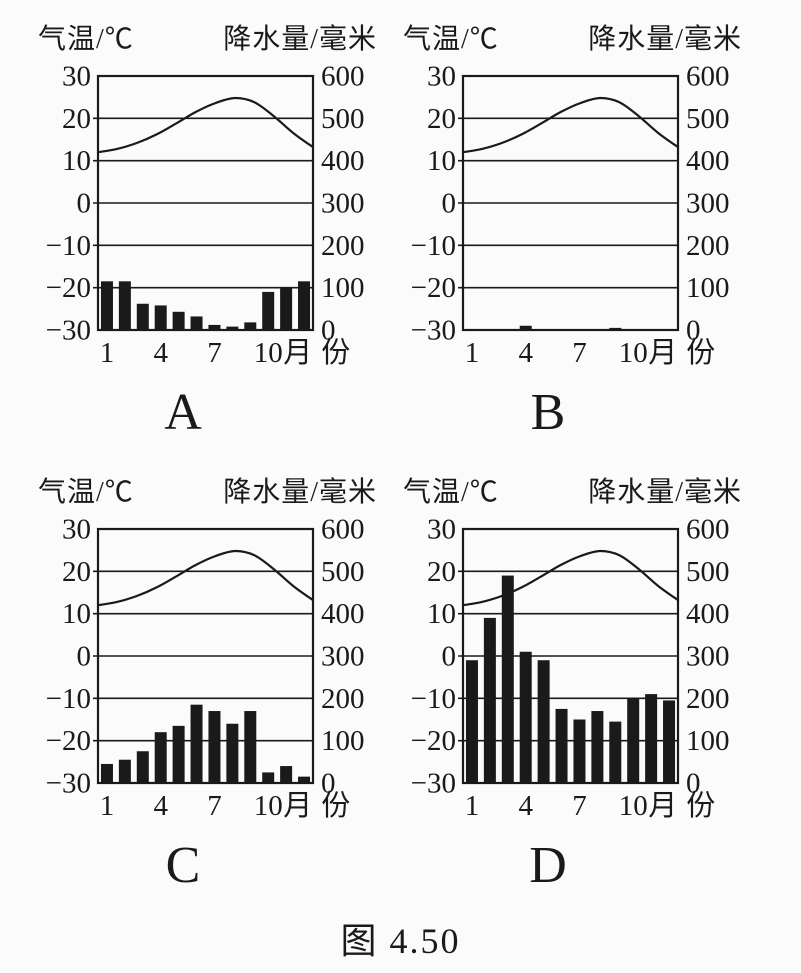 This screenshot has width=801, height=973. I want to click on chart-letter-b: B, so click(548, 412).